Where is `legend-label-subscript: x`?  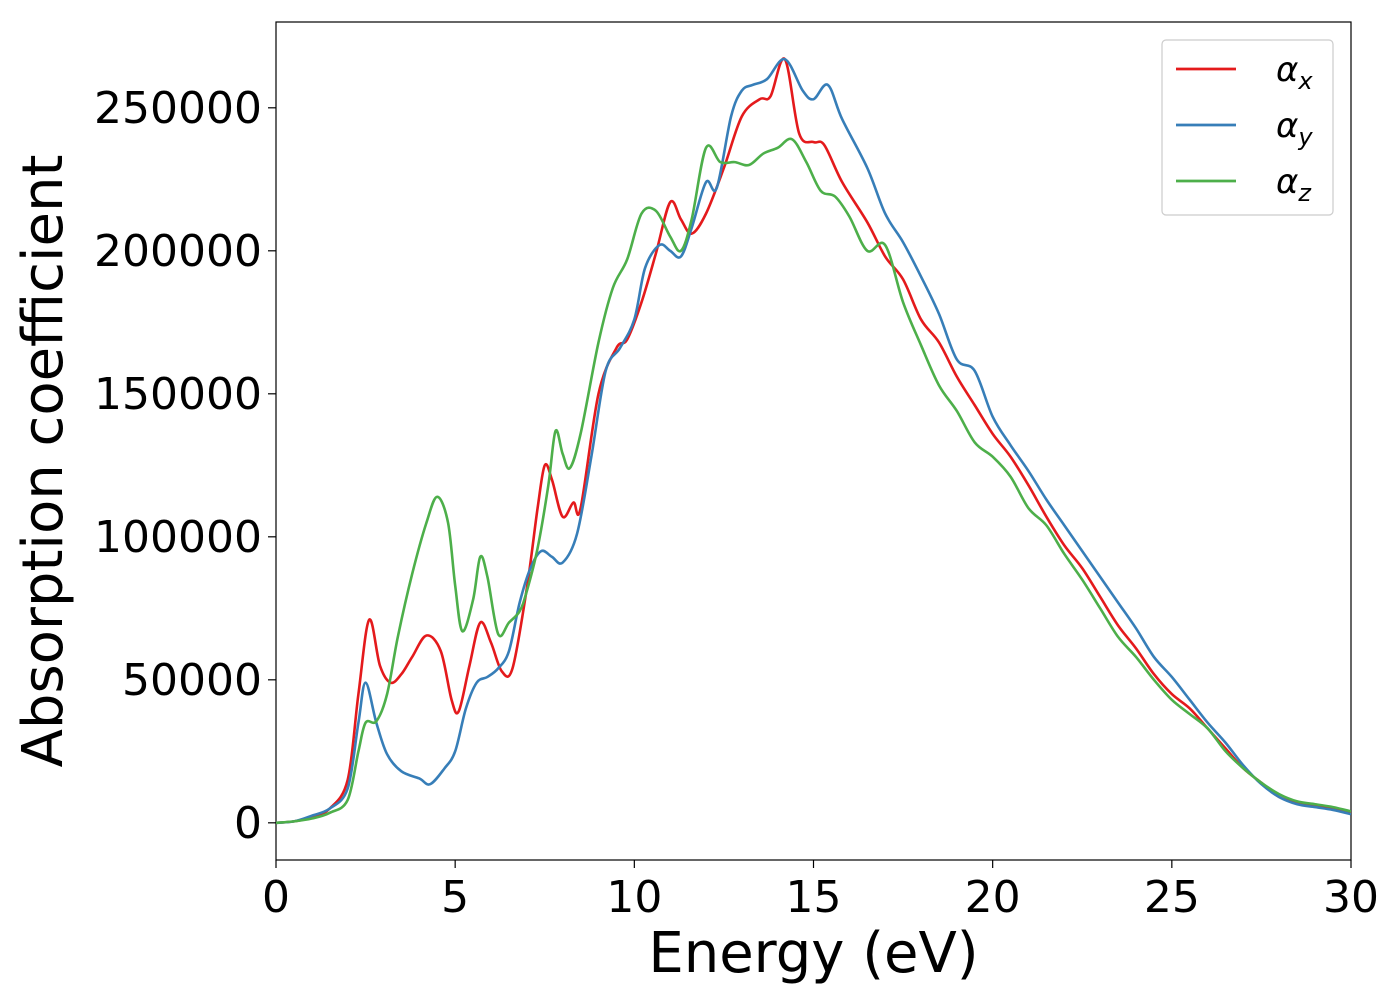
legend-label-subscript: x is located at coordinates (1305, 81).